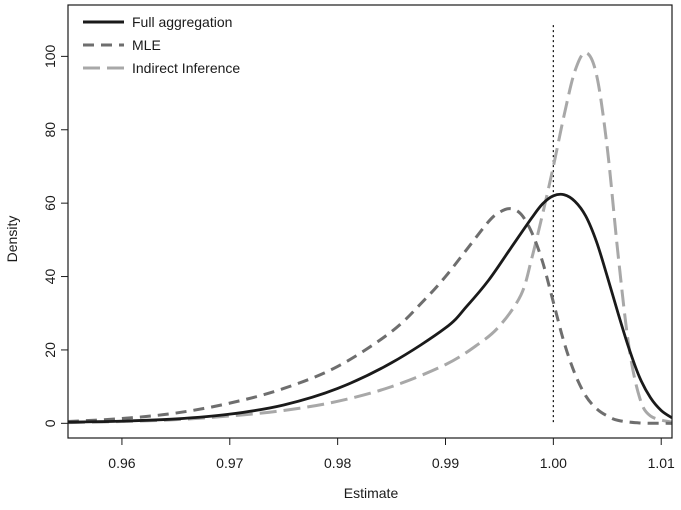 This screenshot has height=510, width=681. I want to click on legend-label: Indirect Inference, so click(186, 68).